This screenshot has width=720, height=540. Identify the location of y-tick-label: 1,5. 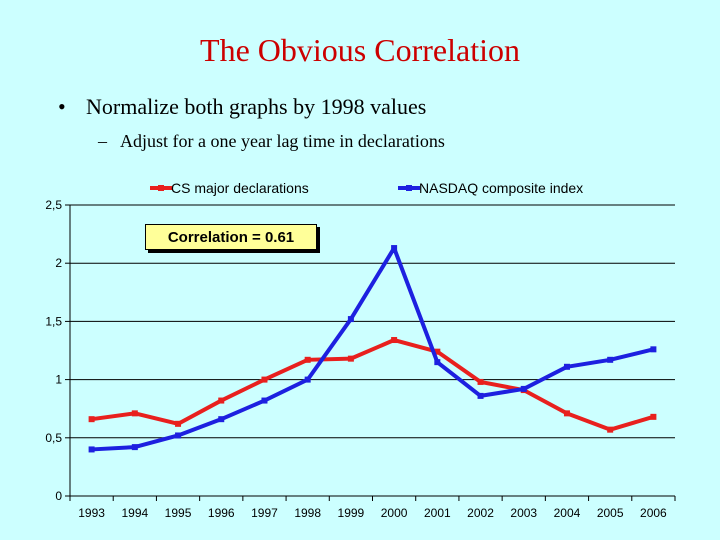
(53, 321).